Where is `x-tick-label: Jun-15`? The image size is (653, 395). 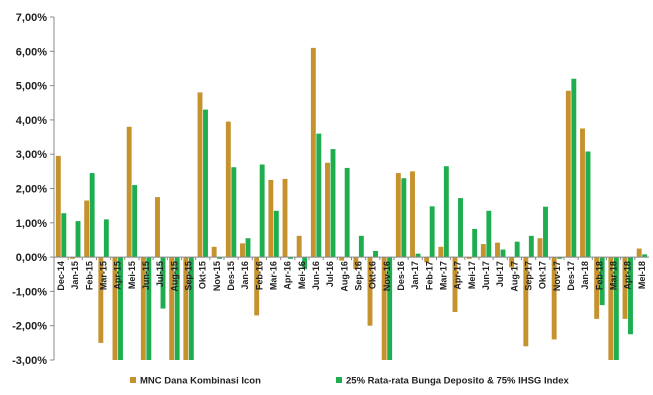
x-tick-label: Jun-15 is located at coordinates (146, 275).